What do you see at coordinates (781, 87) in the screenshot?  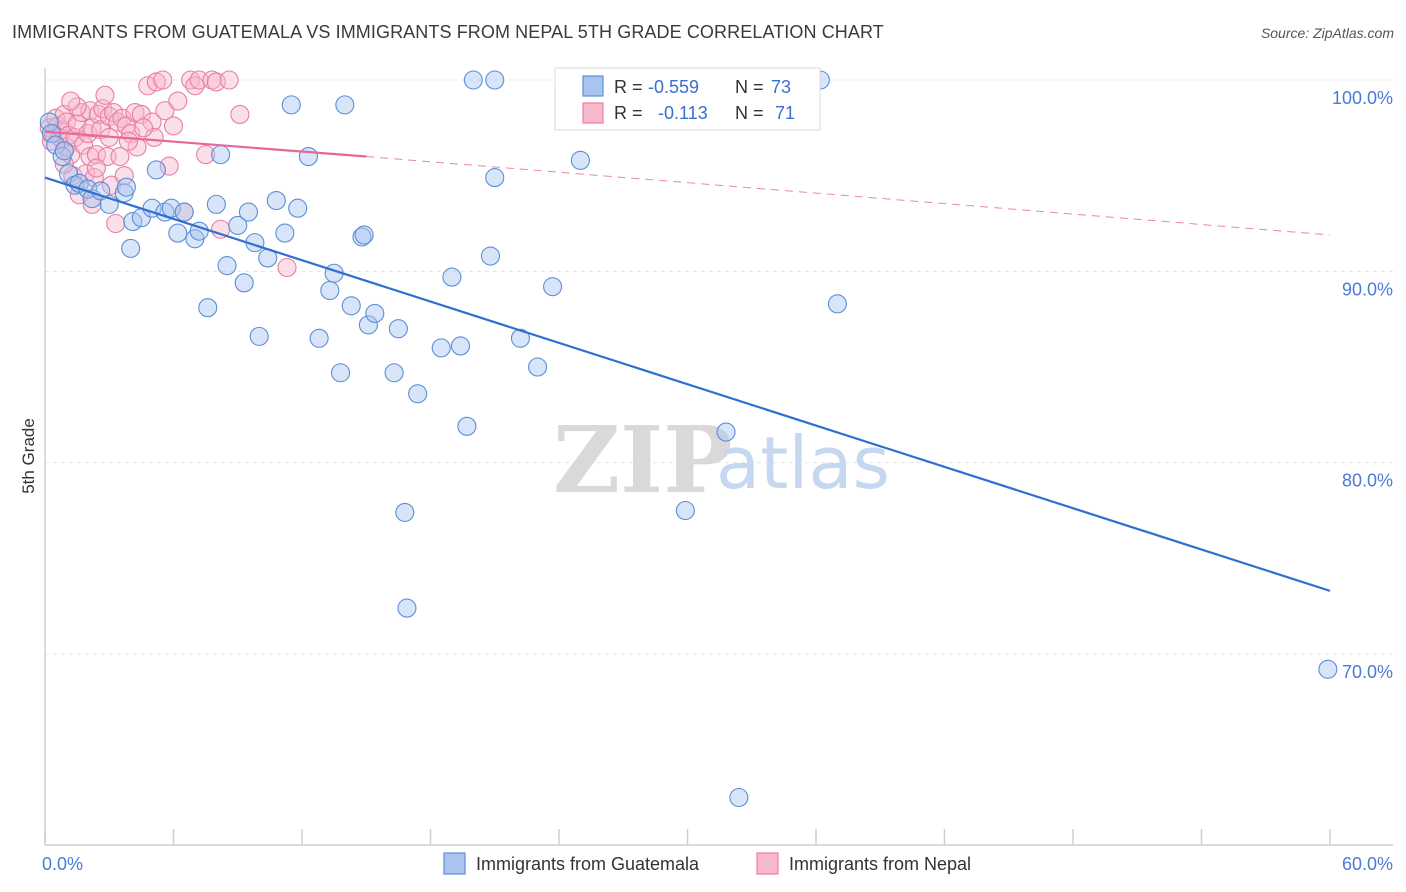 I see `legend-n-value-guatemala: 73` at bounding box center [781, 87].